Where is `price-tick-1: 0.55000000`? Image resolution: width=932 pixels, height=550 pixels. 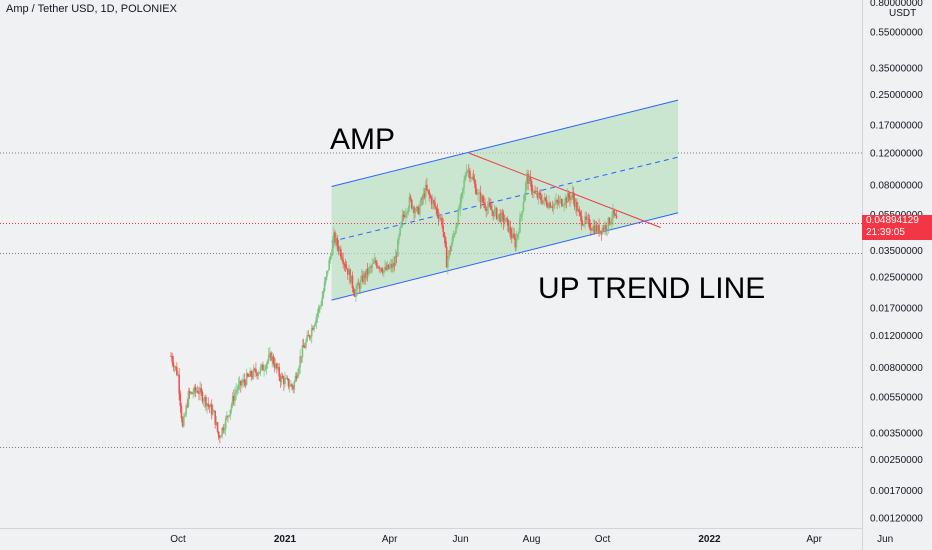
price-tick-1: 0.55000000 is located at coordinates (896, 33).